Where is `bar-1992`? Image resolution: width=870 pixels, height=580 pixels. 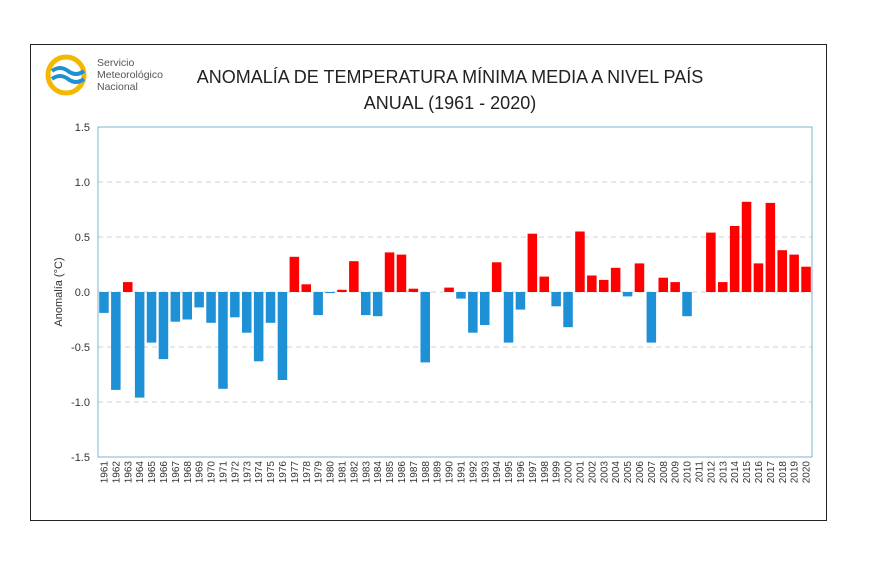
bar-1992 is located at coordinates (473, 312).